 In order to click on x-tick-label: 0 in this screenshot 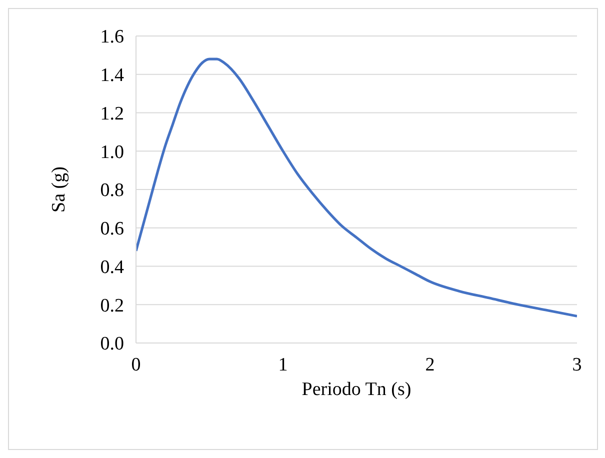, I will do `click(136, 365)`.